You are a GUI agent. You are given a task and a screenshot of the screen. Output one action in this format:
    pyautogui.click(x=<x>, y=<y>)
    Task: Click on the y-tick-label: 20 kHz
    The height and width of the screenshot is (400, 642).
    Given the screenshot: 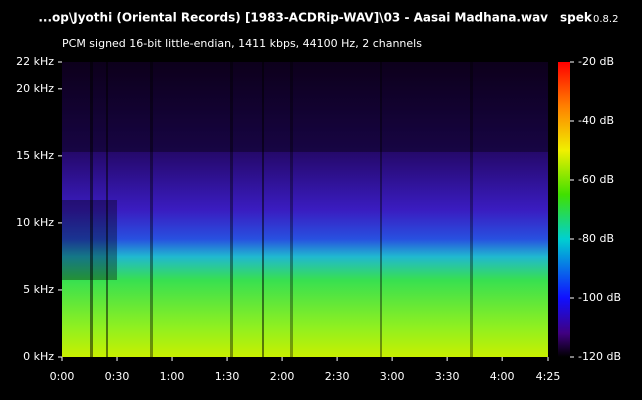 What is the action you would take?
    pyautogui.click(x=35, y=88)
    